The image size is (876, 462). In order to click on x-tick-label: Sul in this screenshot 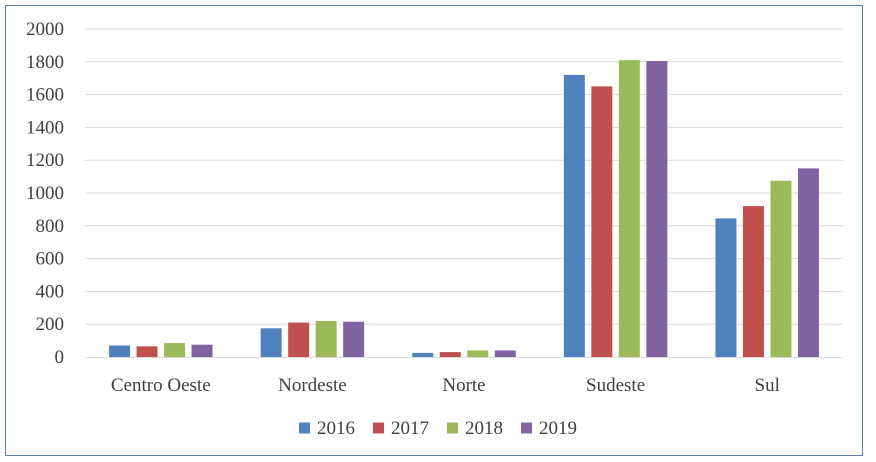, I will do `click(767, 385)`.